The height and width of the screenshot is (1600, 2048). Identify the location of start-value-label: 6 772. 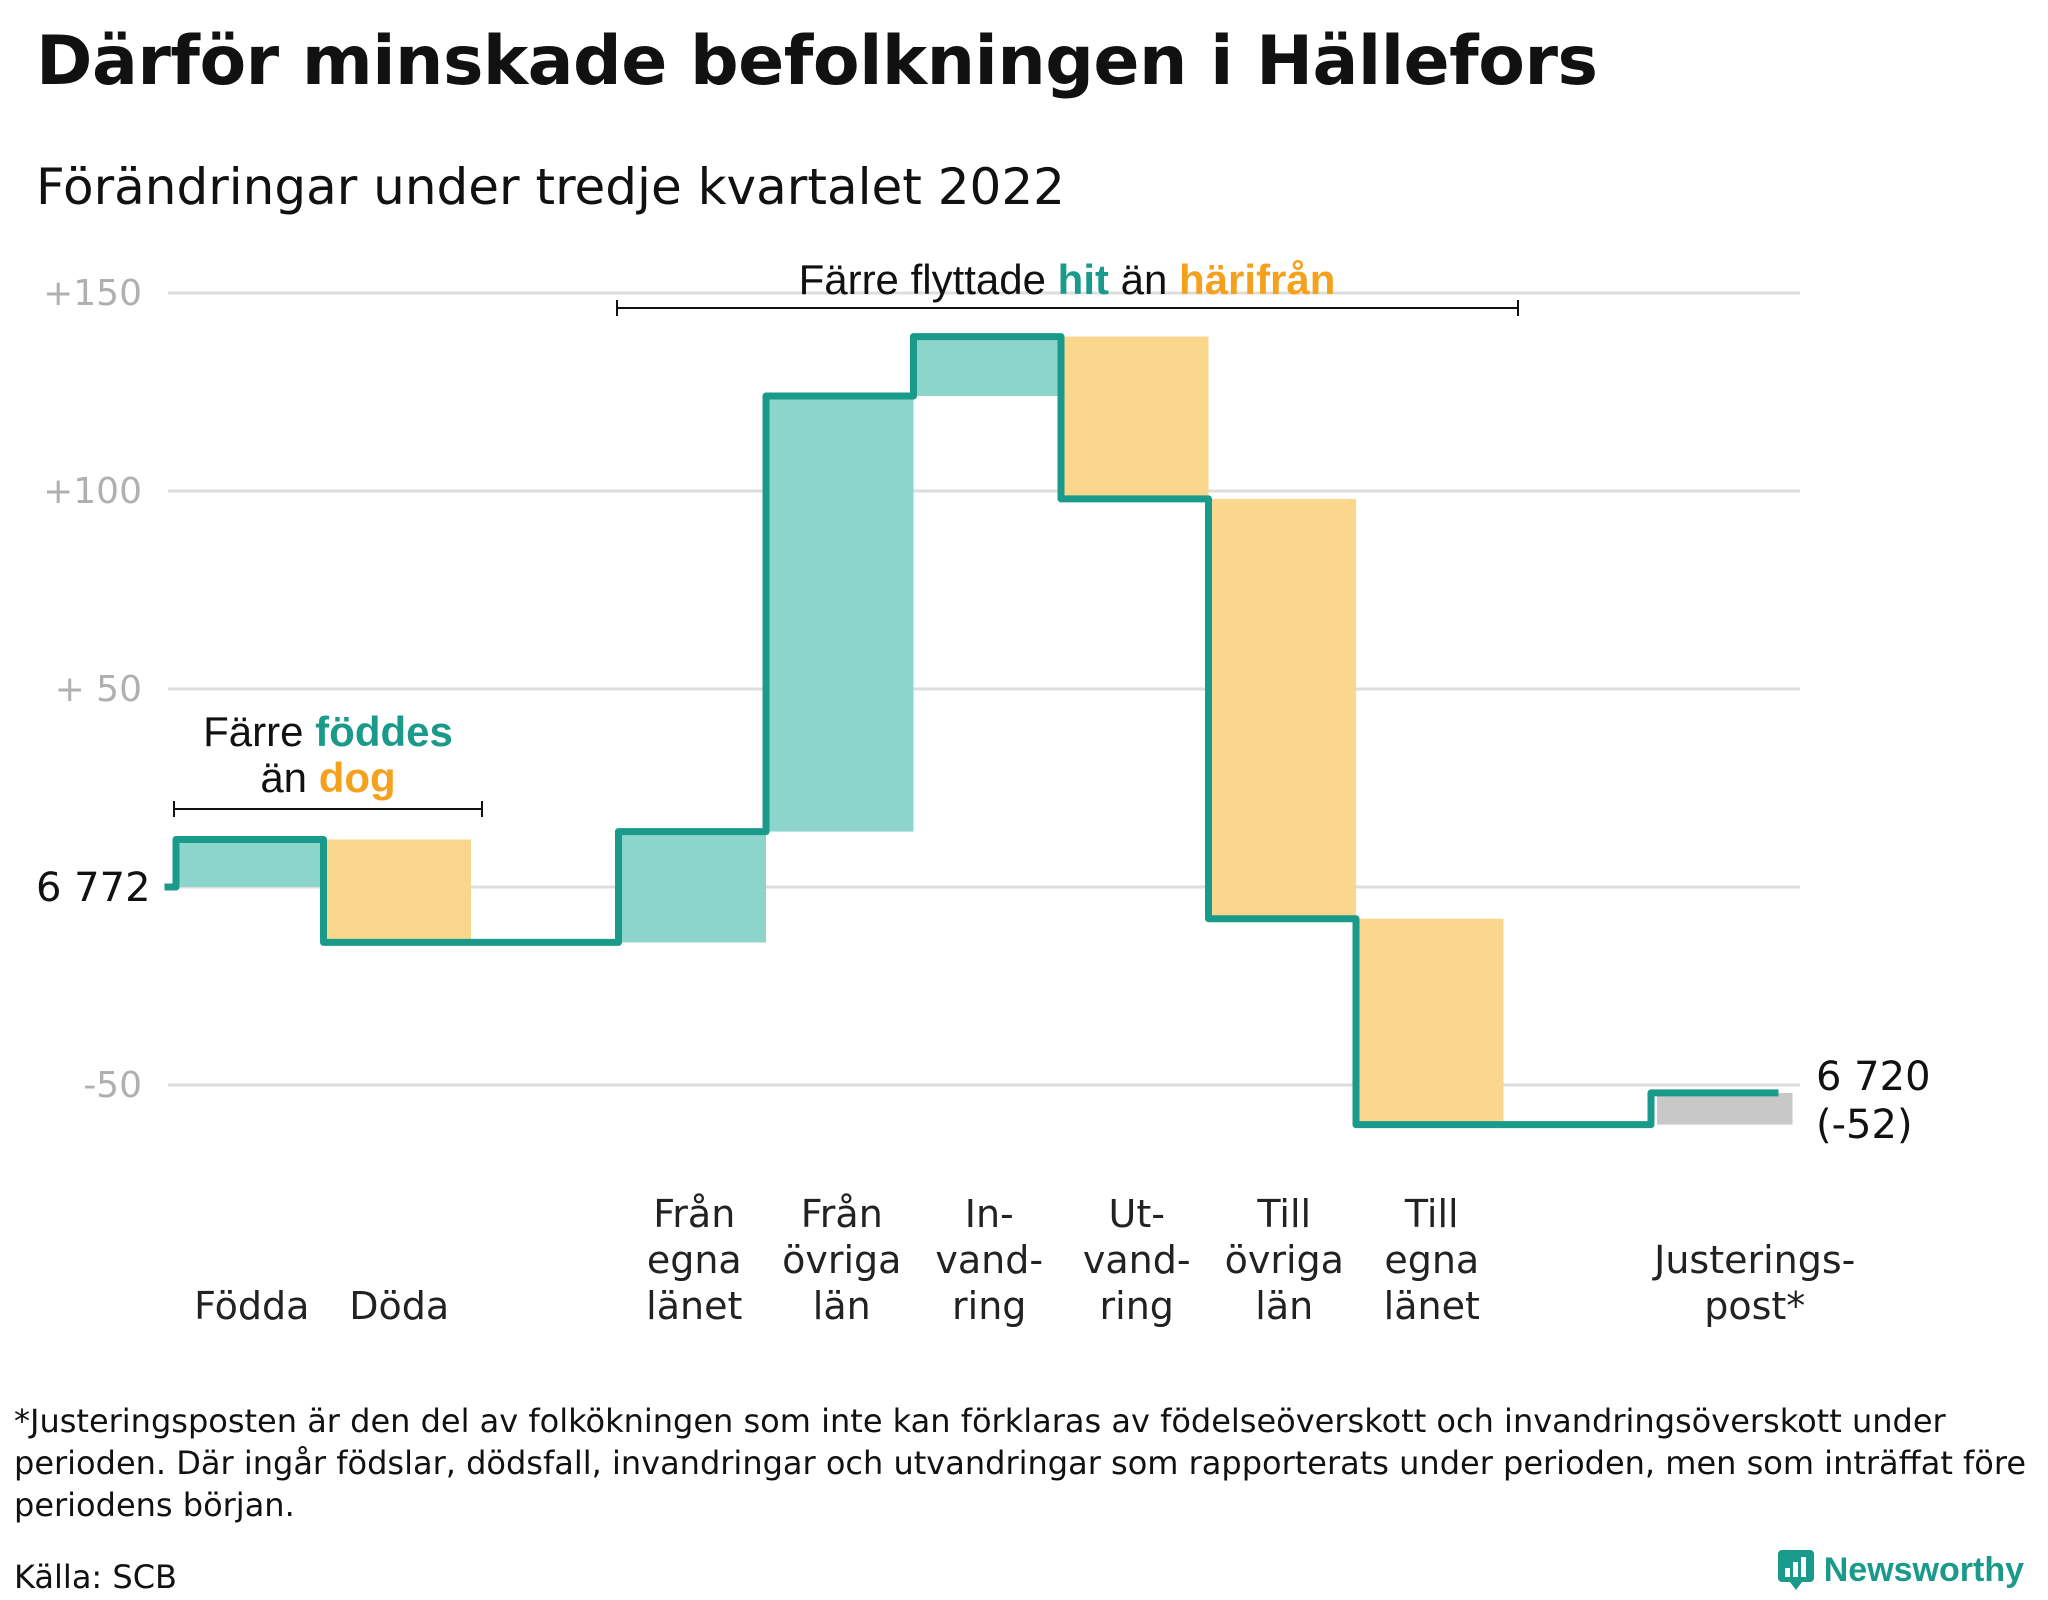
(93, 888).